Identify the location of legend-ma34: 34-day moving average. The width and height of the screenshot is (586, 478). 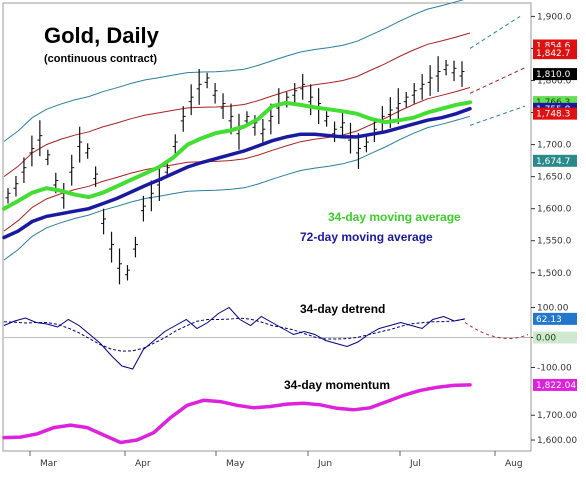
(394, 217).